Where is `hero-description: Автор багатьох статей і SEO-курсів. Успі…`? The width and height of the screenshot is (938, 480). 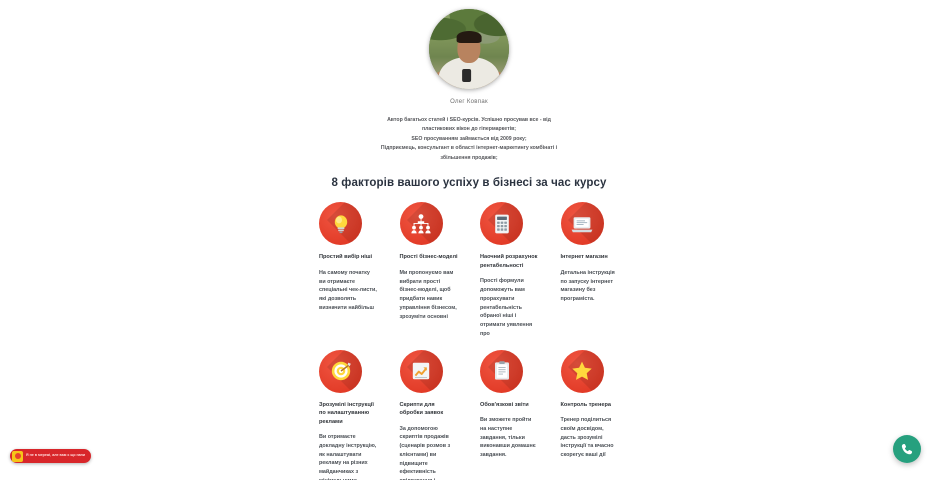 hero-description: Автор багатьох статей і SEO-курсів. Успі… is located at coordinates (469, 139).